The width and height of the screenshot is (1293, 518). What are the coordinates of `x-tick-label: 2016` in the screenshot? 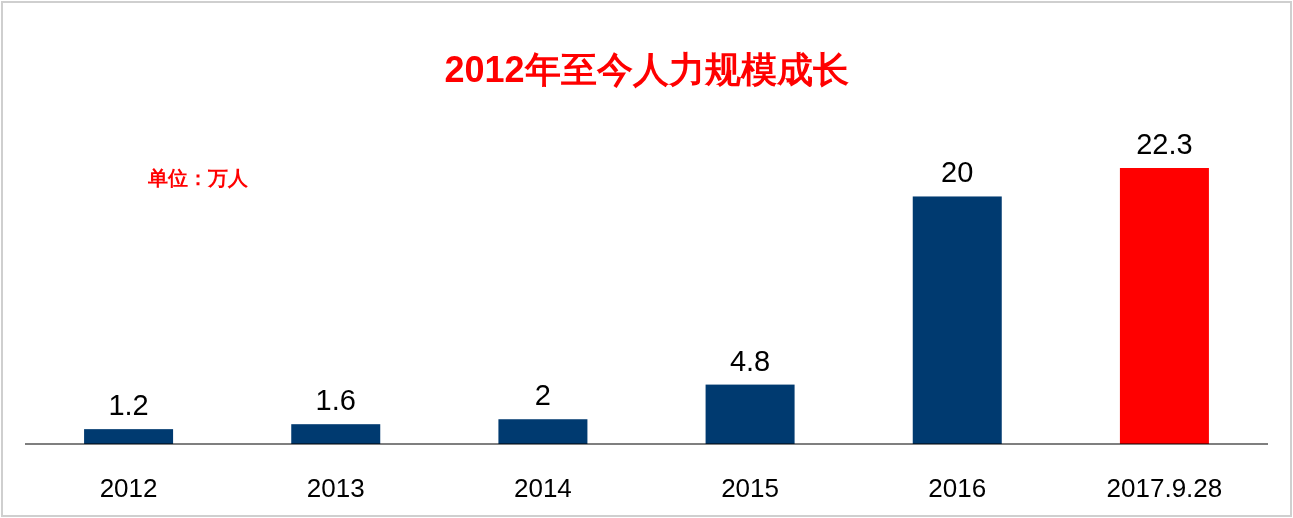 It's located at (957, 488).